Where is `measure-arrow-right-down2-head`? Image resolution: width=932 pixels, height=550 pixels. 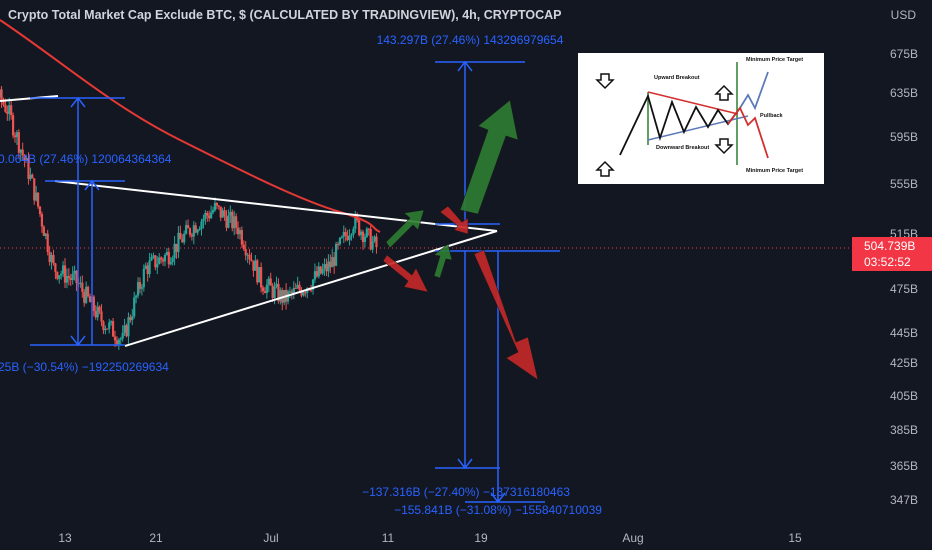
measure-arrow-right-down2-head is located at coordinates (498, 498).